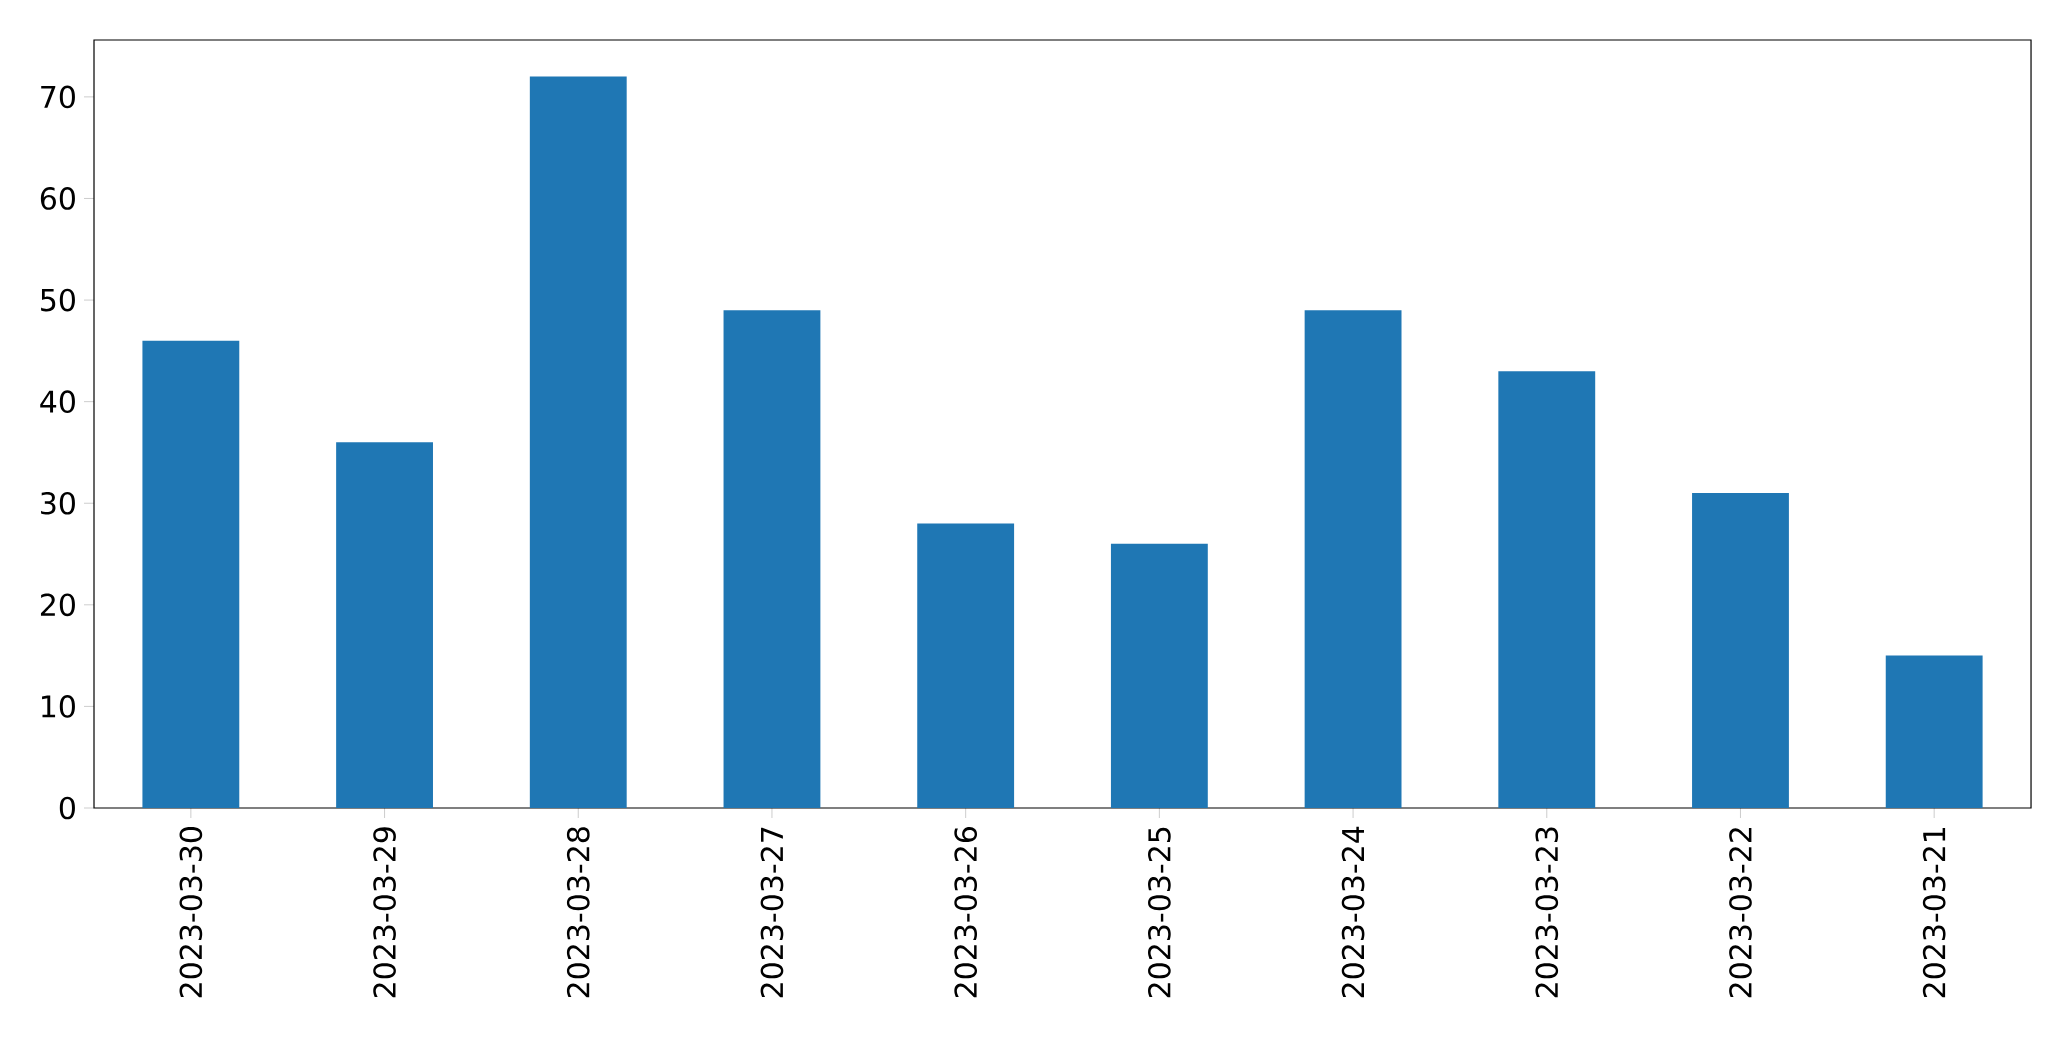 The image size is (2071, 1061). Describe the element at coordinates (57, 605) in the screenshot. I see `y-tick-label: 20` at that location.